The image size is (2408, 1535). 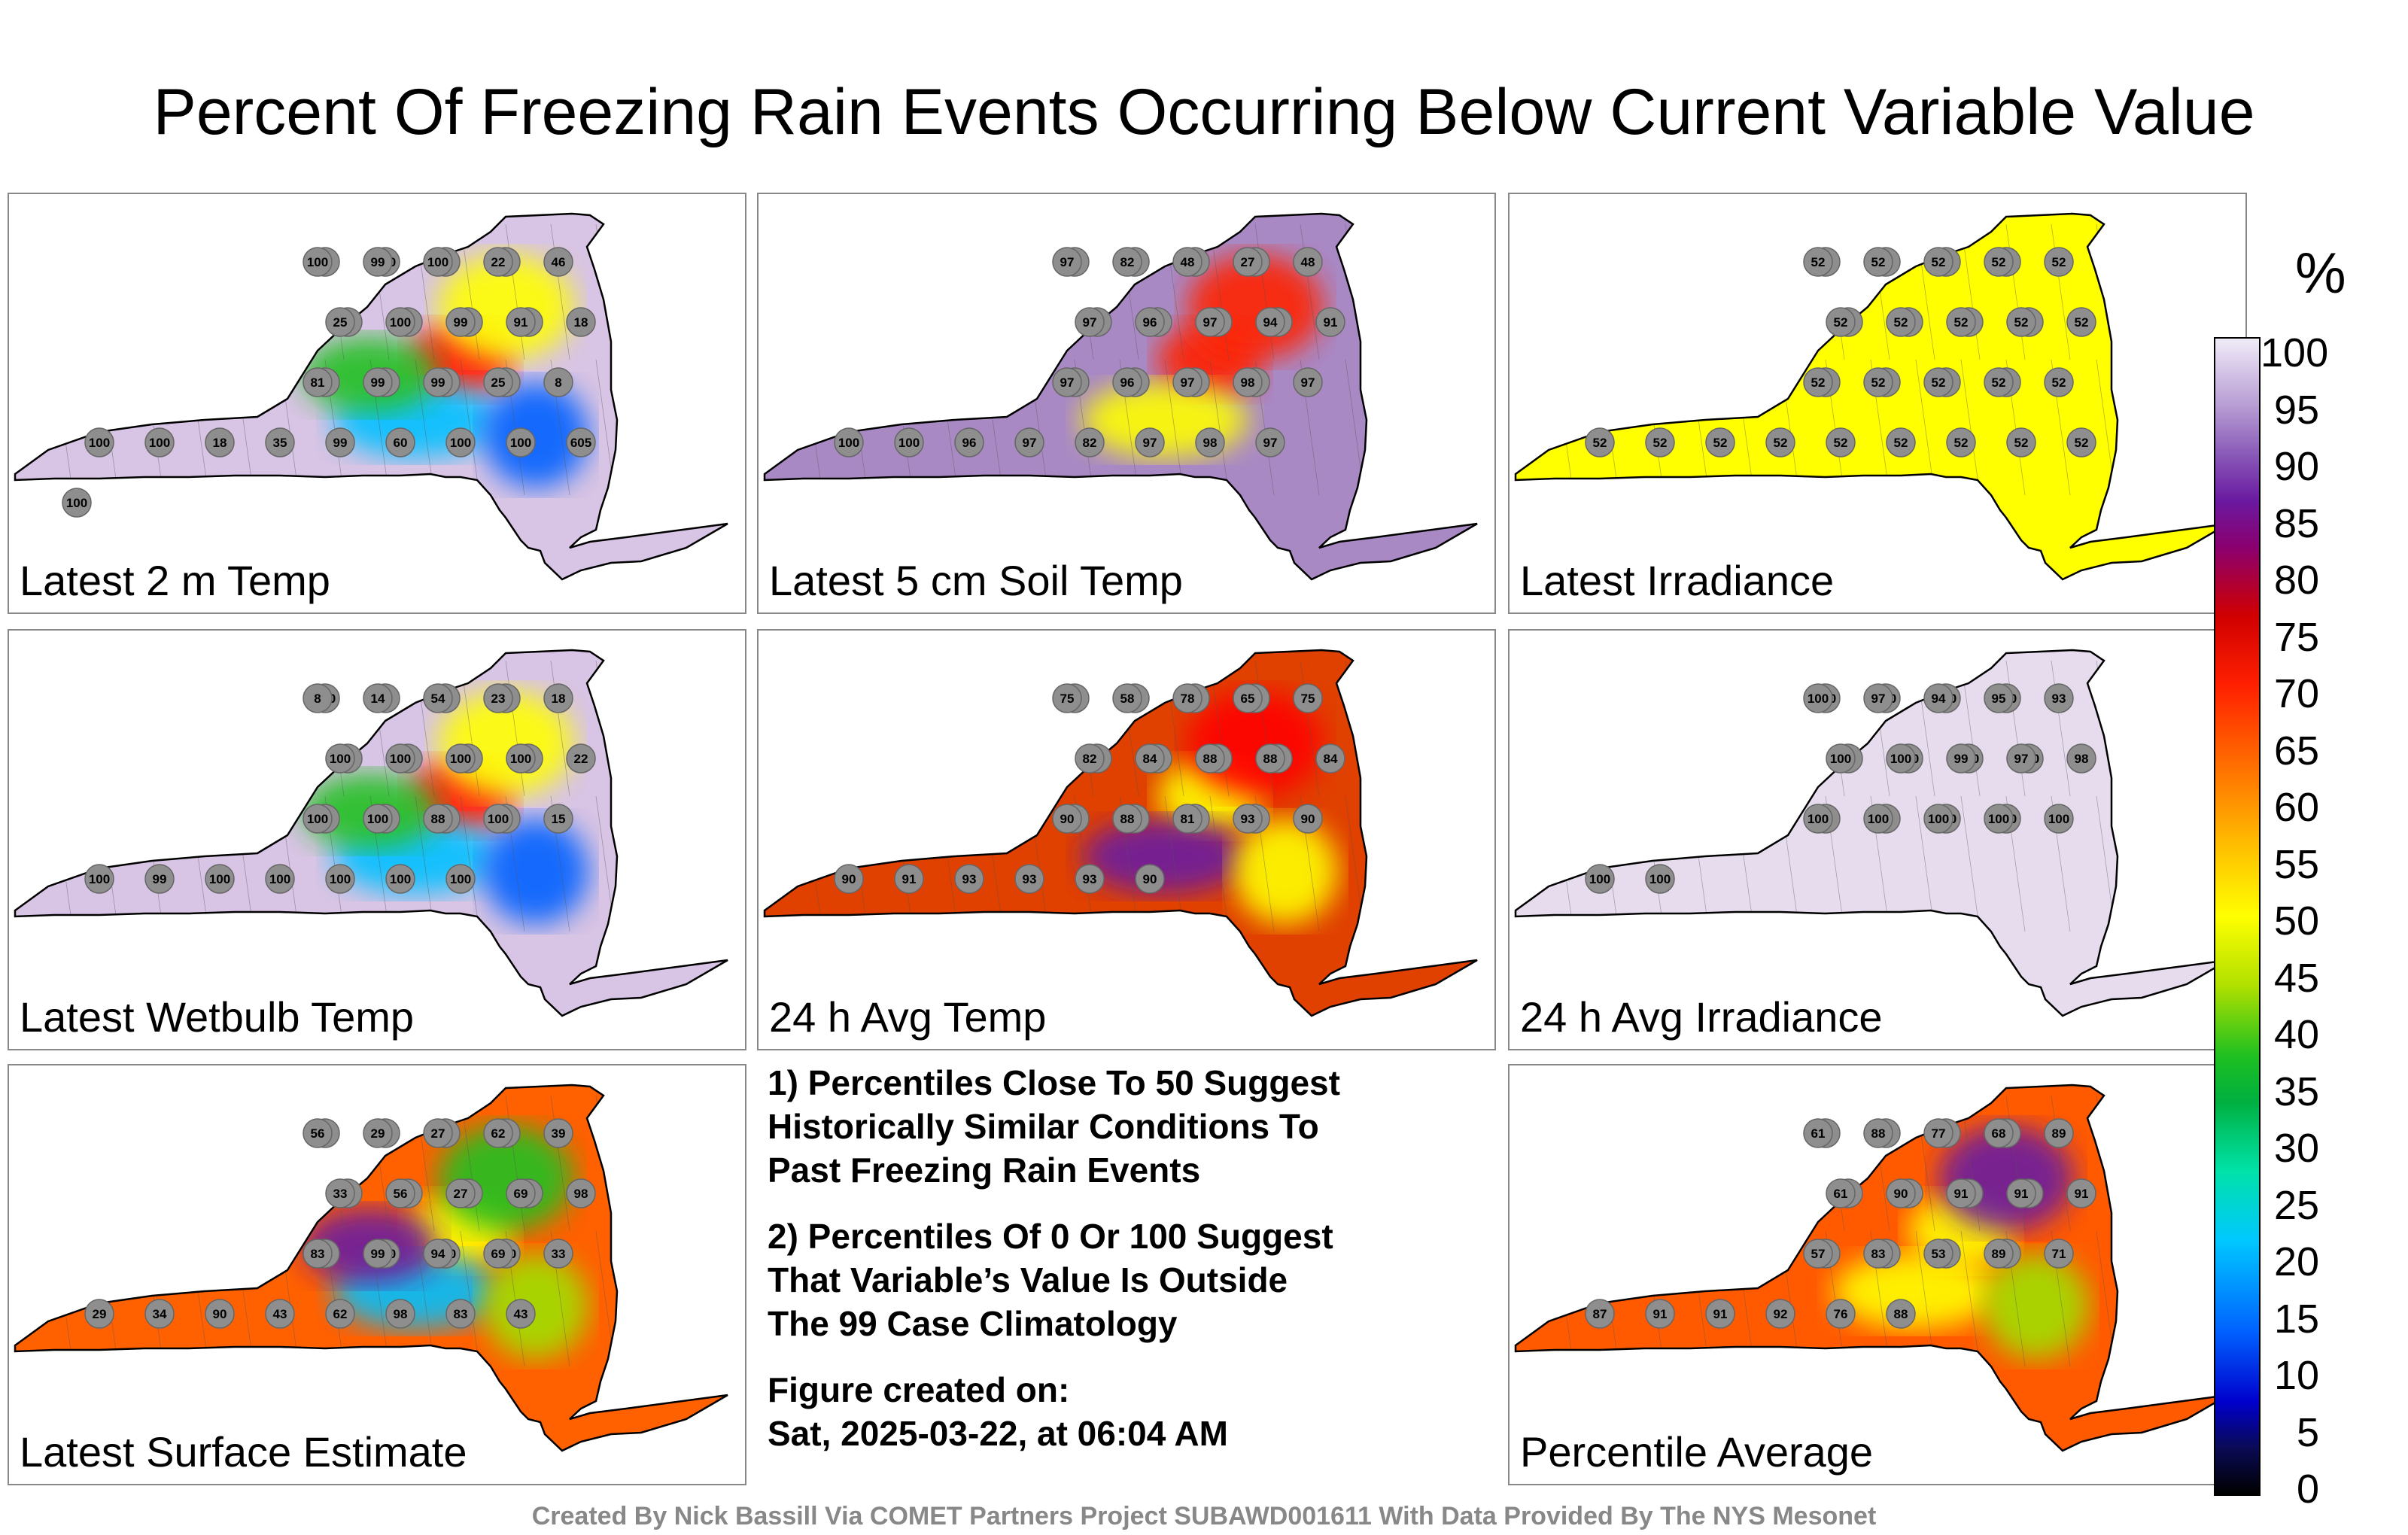 What do you see at coordinates (220, 1314) in the screenshot?
I see `station-value: 90` at bounding box center [220, 1314].